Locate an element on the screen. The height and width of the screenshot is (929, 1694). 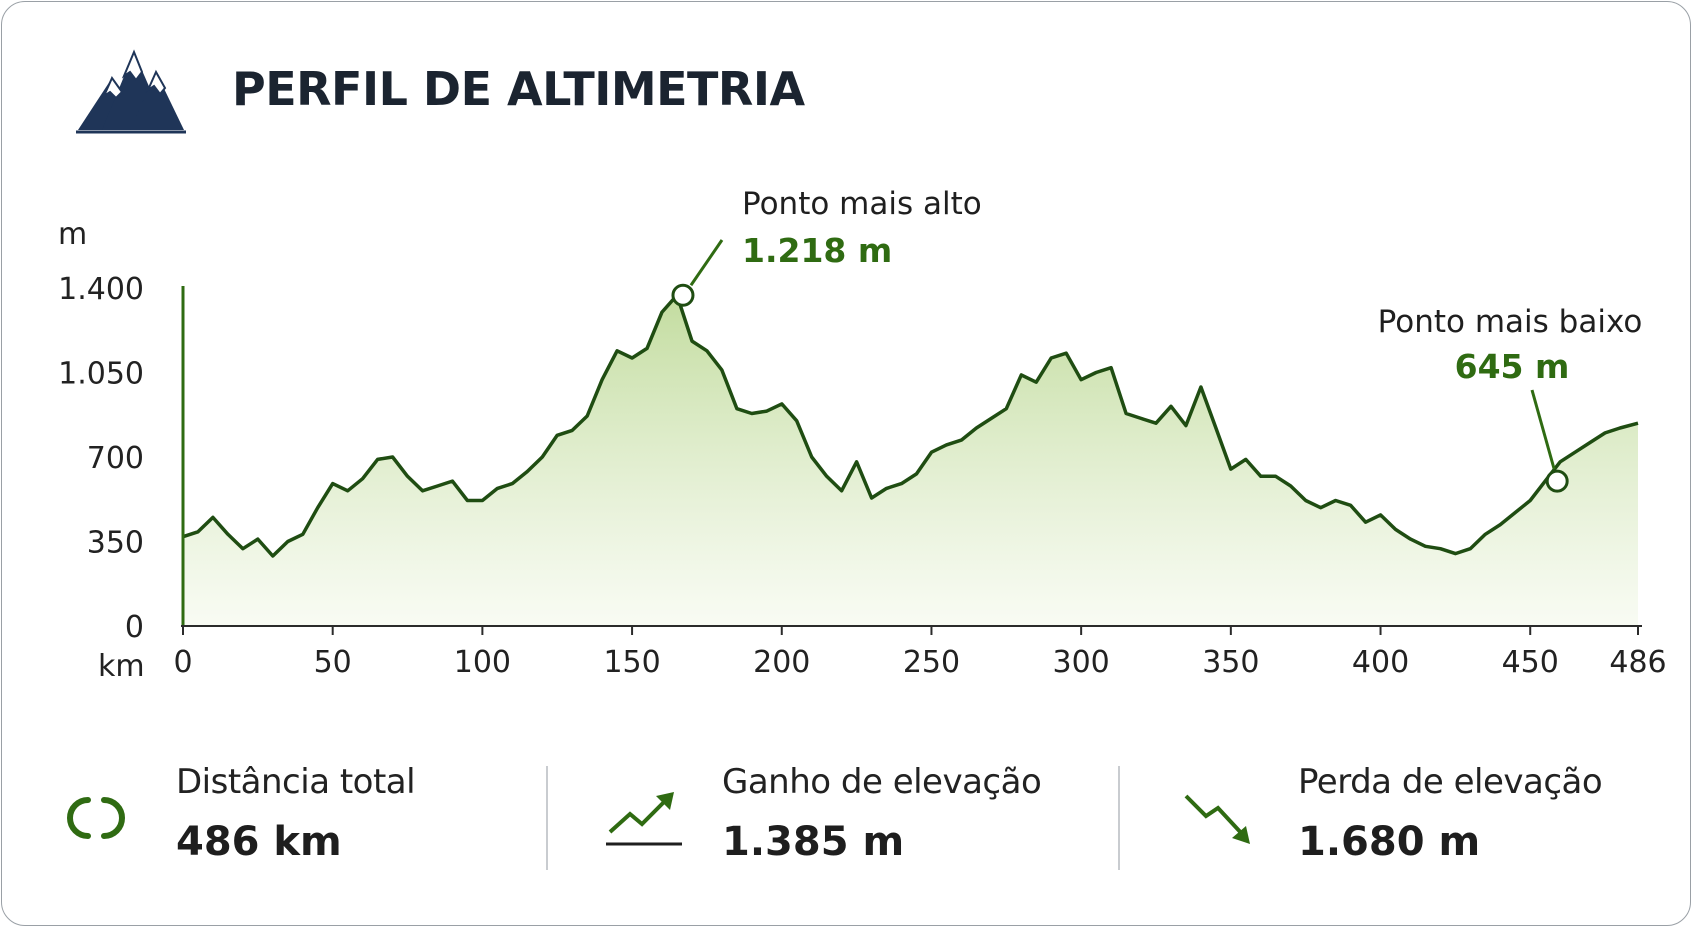
y-tick-label: 0 is located at coordinates (134, 627).